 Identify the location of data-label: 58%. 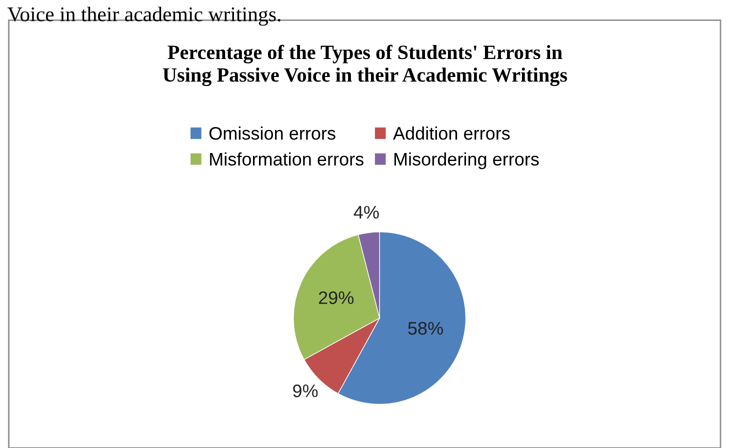
(425, 328).